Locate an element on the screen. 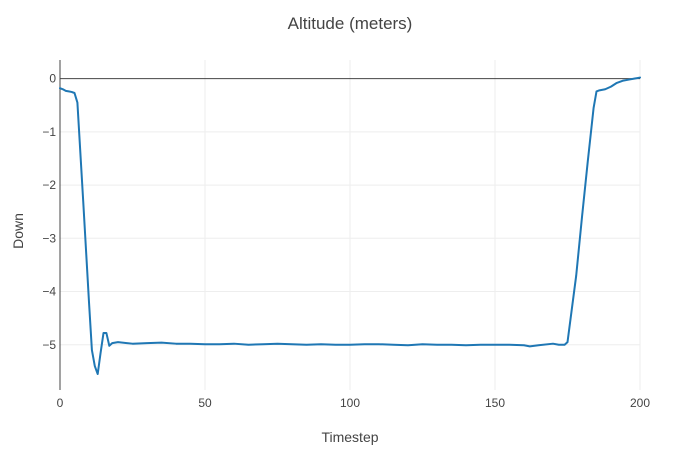 This screenshot has width=700, height=450. y-tick-label: −1 is located at coordinates (49, 132).